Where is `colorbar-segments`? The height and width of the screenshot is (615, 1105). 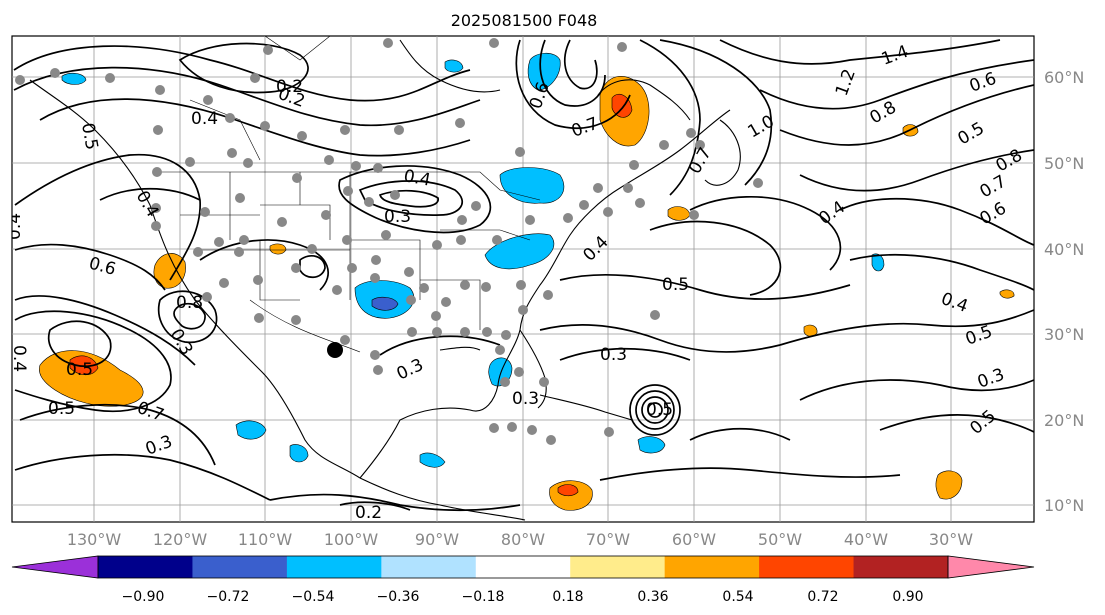 colorbar-segments is located at coordinates (523, 567).